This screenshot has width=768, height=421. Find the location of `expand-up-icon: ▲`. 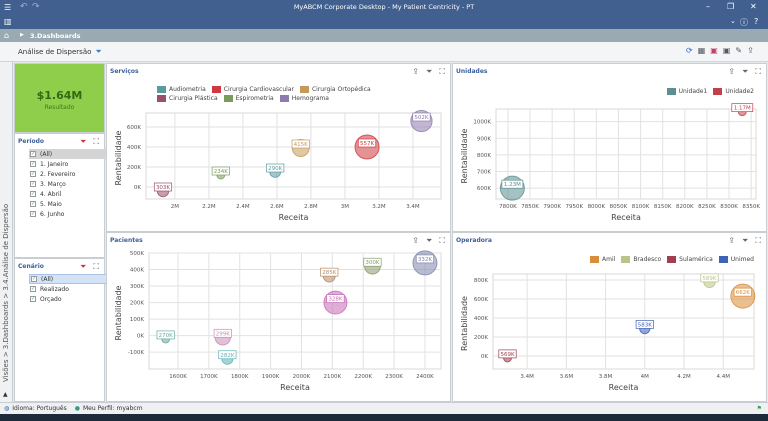

expand-up-icon: ▲ is located at coordinates (5, 394).